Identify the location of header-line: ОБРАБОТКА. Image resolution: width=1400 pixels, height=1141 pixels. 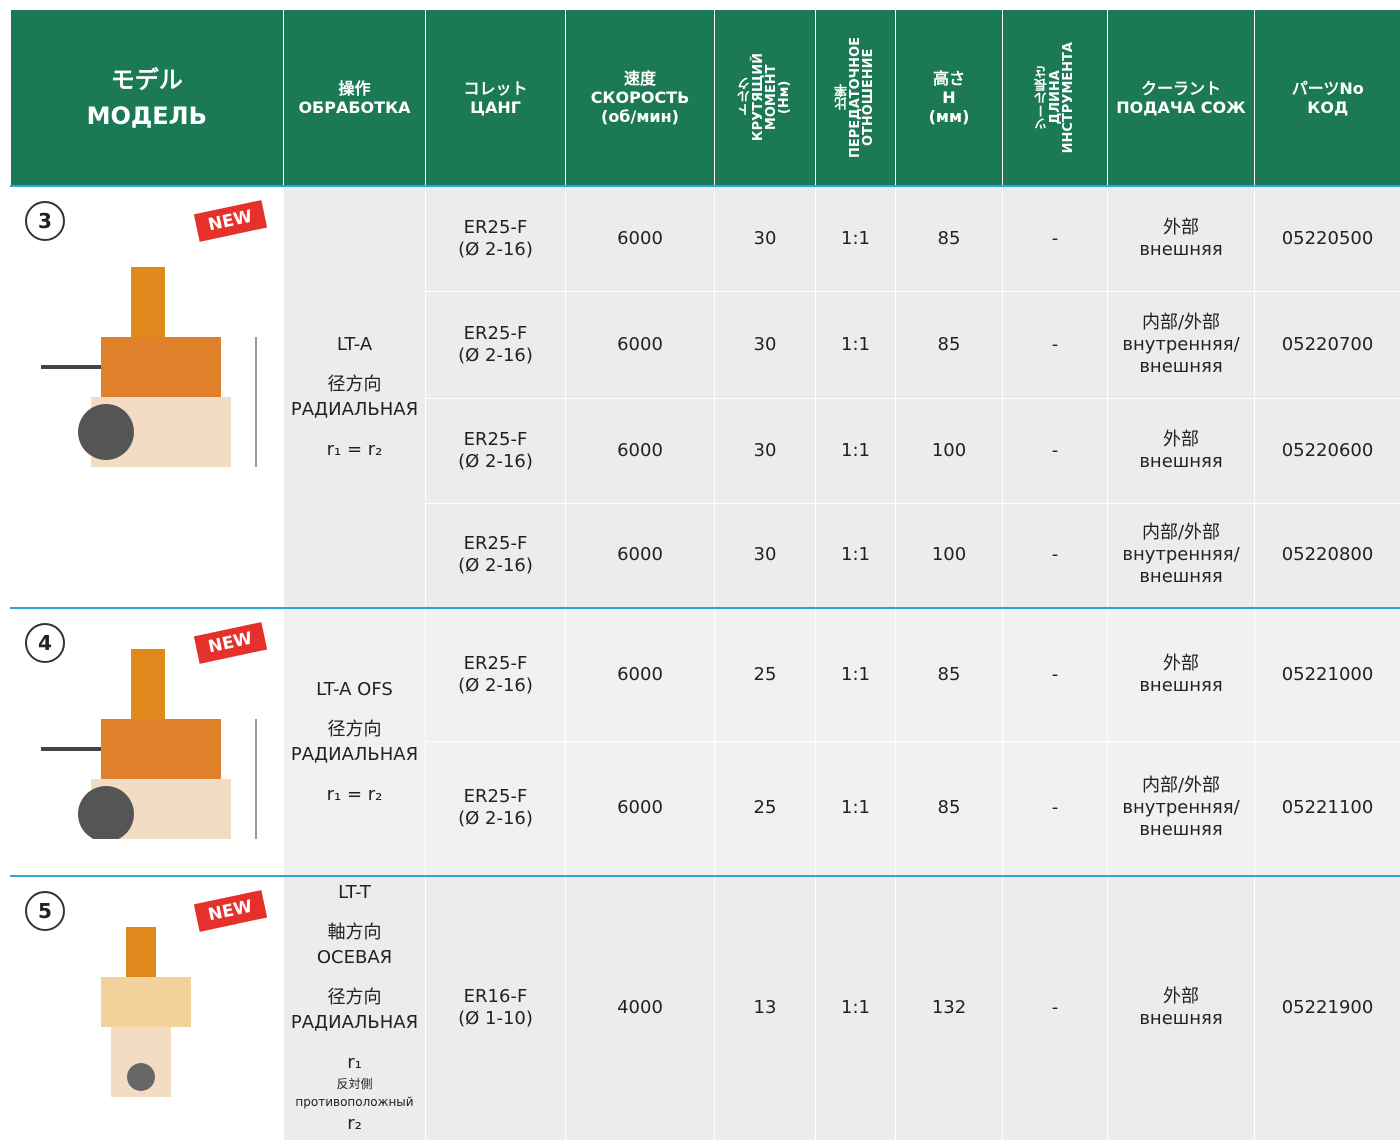
(354, 107).